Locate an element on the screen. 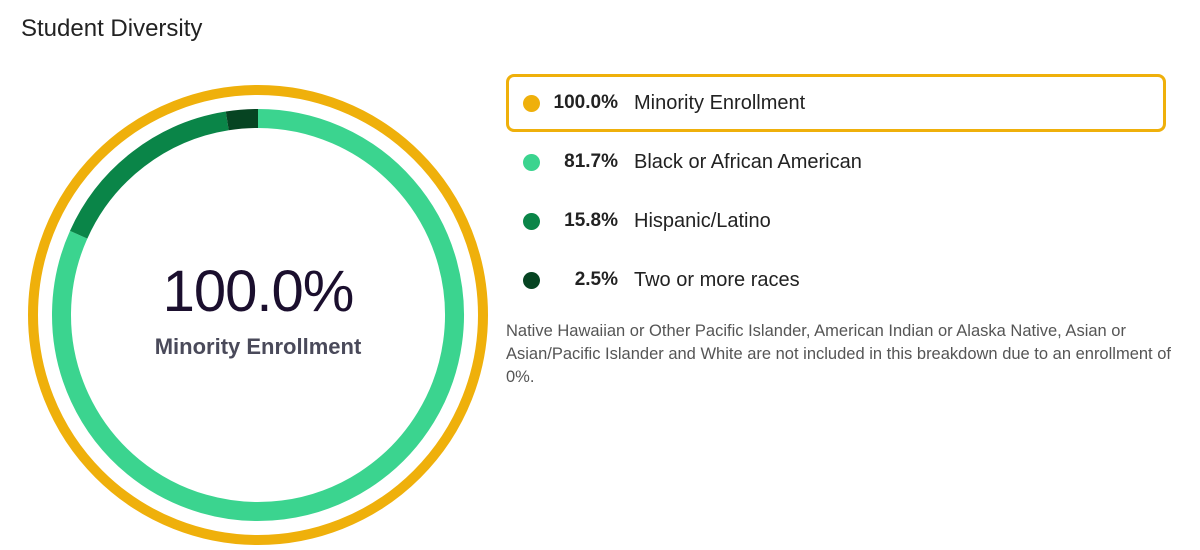 This screenshot has width=1200, height=550. center-label: Minority Enrollment is located at coordinates (258, 346).